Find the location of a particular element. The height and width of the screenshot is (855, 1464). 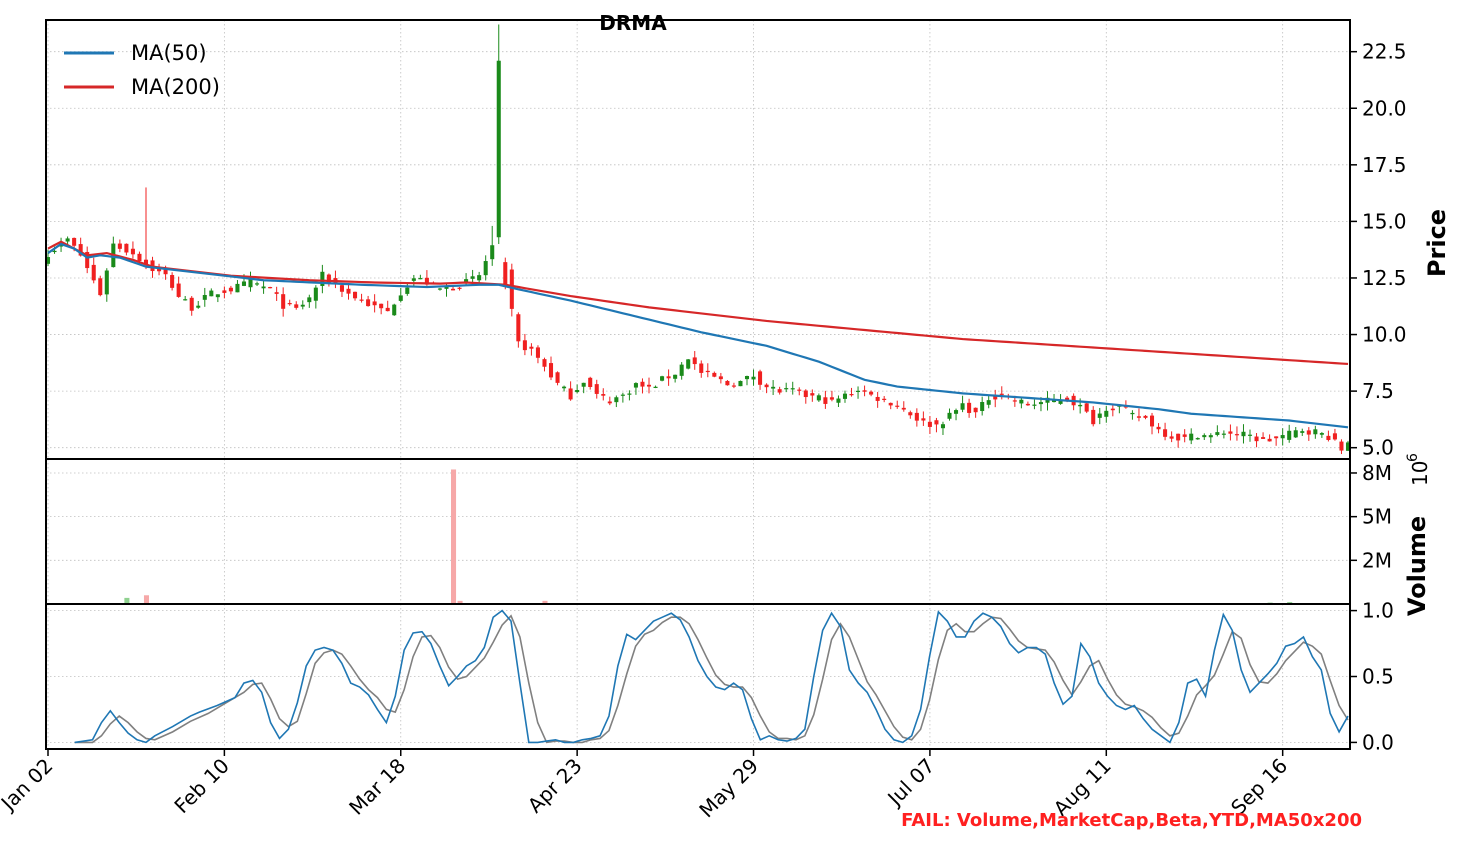

oscillator-lines is located at coordinates (711, 676).